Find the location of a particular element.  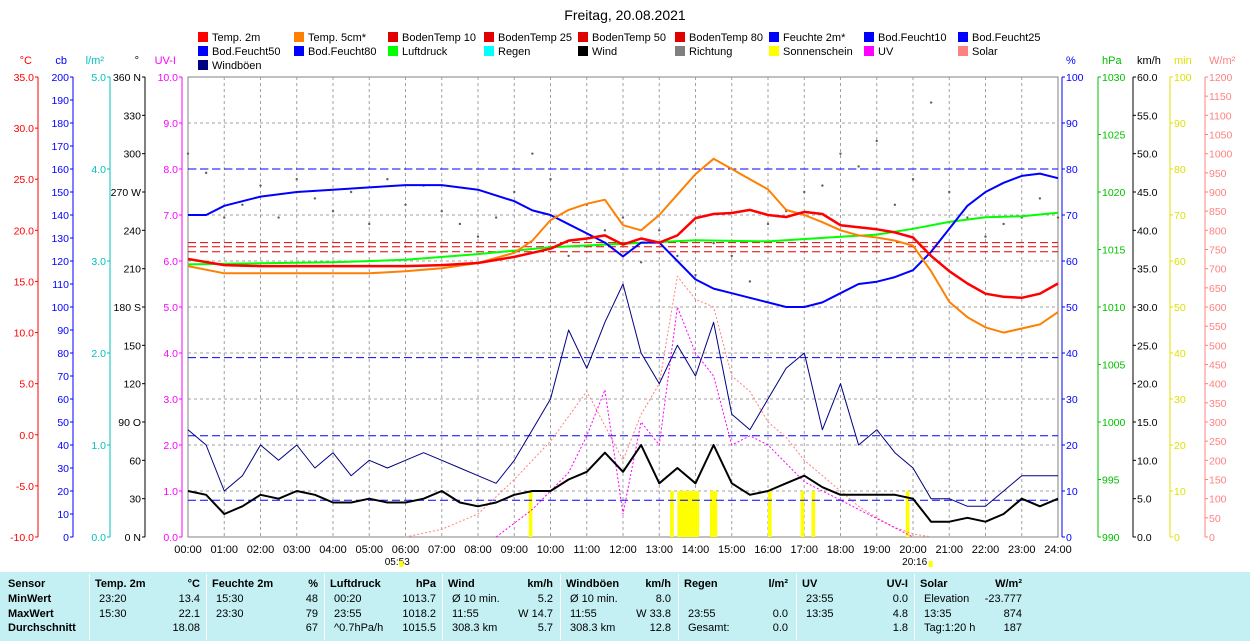

right-axis-tick-label: 35.0 is located at coordinates (1147, 270).